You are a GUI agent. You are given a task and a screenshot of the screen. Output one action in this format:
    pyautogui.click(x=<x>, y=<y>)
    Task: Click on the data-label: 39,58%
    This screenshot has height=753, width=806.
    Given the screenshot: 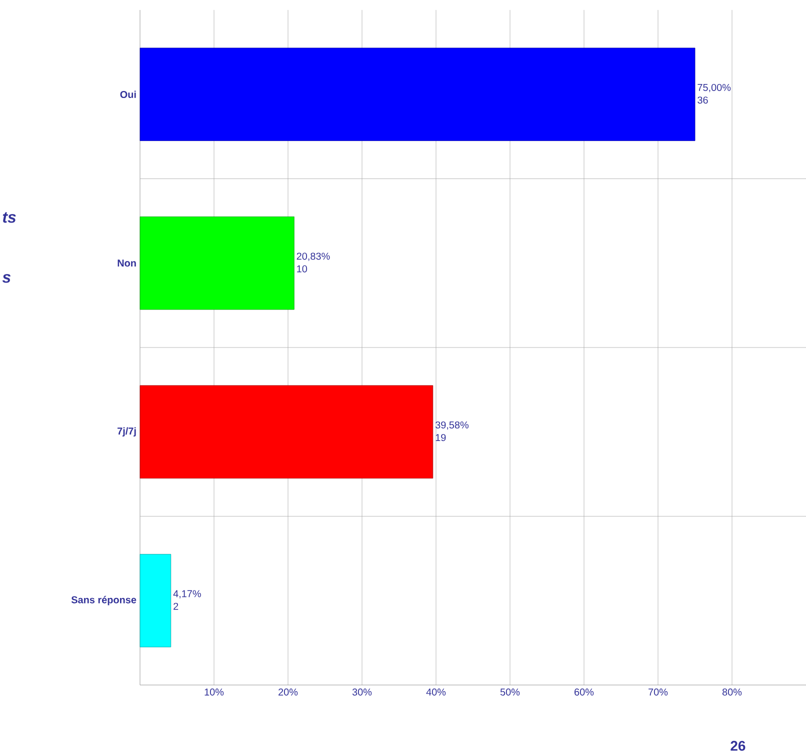 What is the action you would take?
    pyautogui.click(x=452, y=425)
    